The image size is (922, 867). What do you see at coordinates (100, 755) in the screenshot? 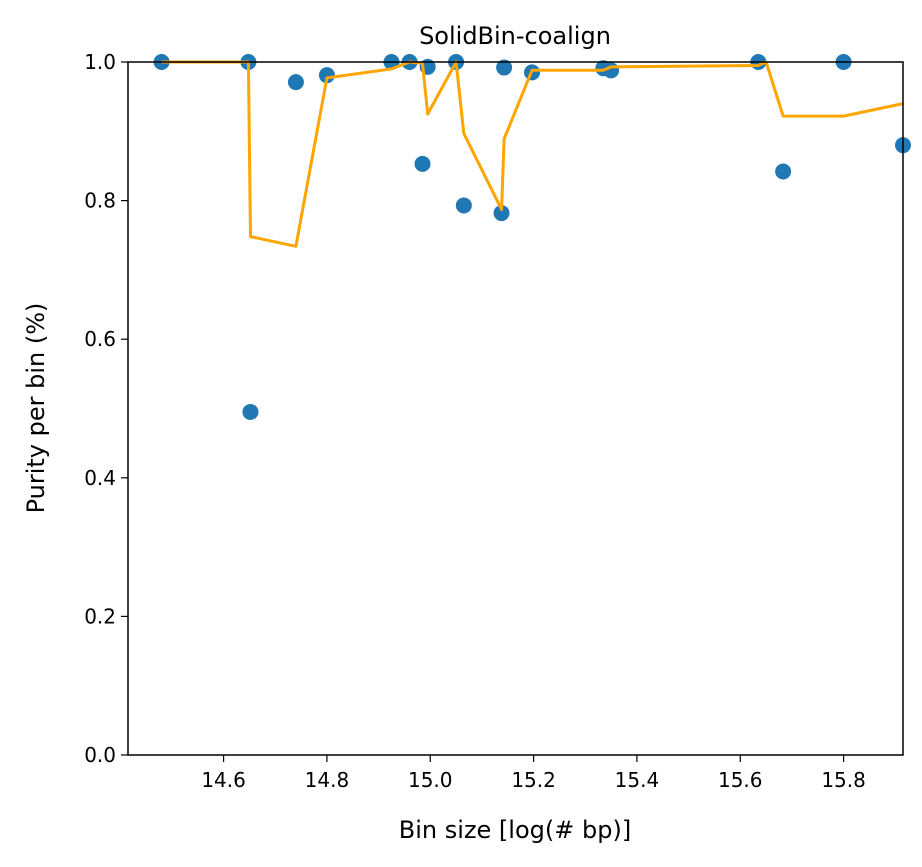
I see `y-tick-label: 0.0` at bounding box center [100, 755].